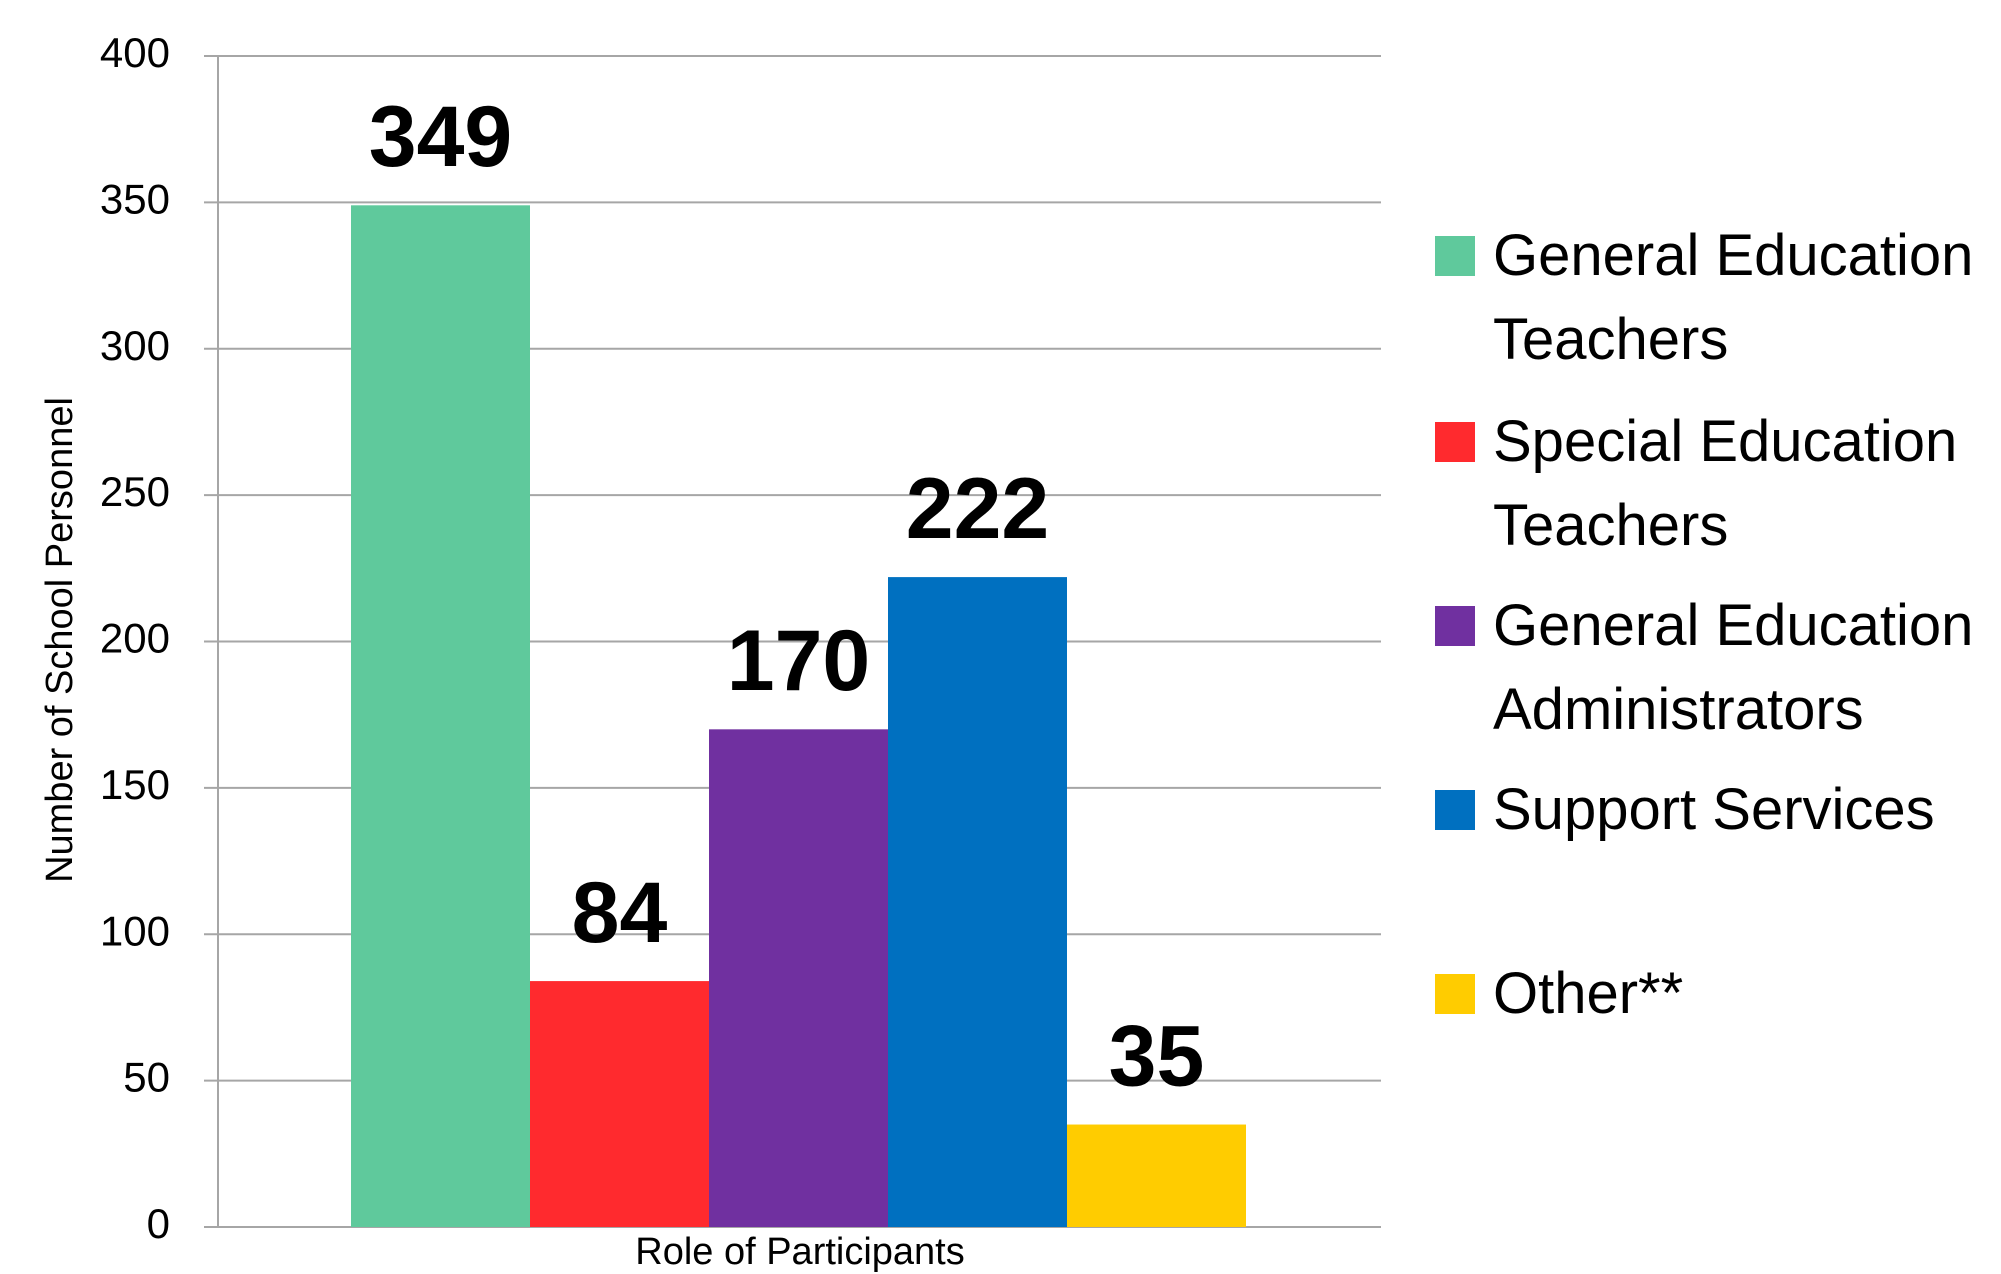 This screenshot has height=1274, width=2001. What do you see at coordinates (135, 784) in the screenshot?
I see `y-tick-label: 150` at bounding box center [135, 784].